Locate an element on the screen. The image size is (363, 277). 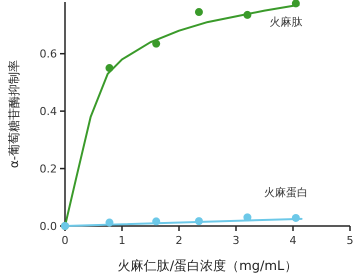
x-tick-label: 2 is located at coordinates (179, 240).